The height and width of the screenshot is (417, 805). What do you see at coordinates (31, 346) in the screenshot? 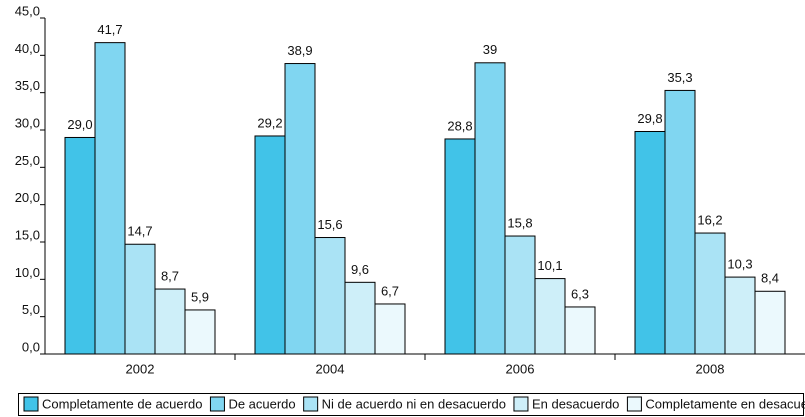
I see `y-tick-label: 0,0` at bounding box center [31, 346].